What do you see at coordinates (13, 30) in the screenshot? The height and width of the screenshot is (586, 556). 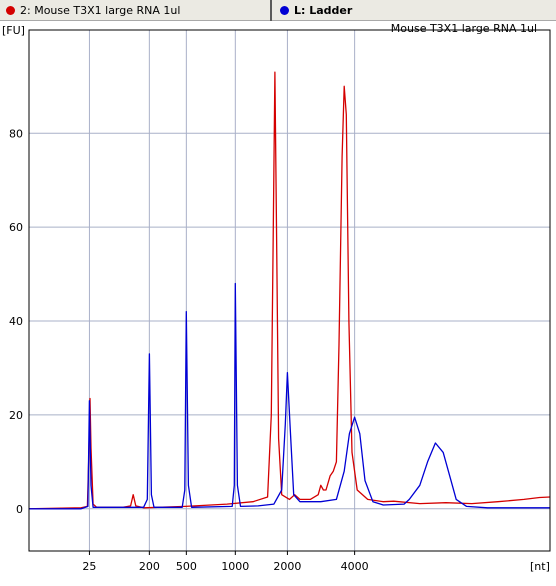 I see `y-axis-label: [FU]` at bounding box center [13, 30].